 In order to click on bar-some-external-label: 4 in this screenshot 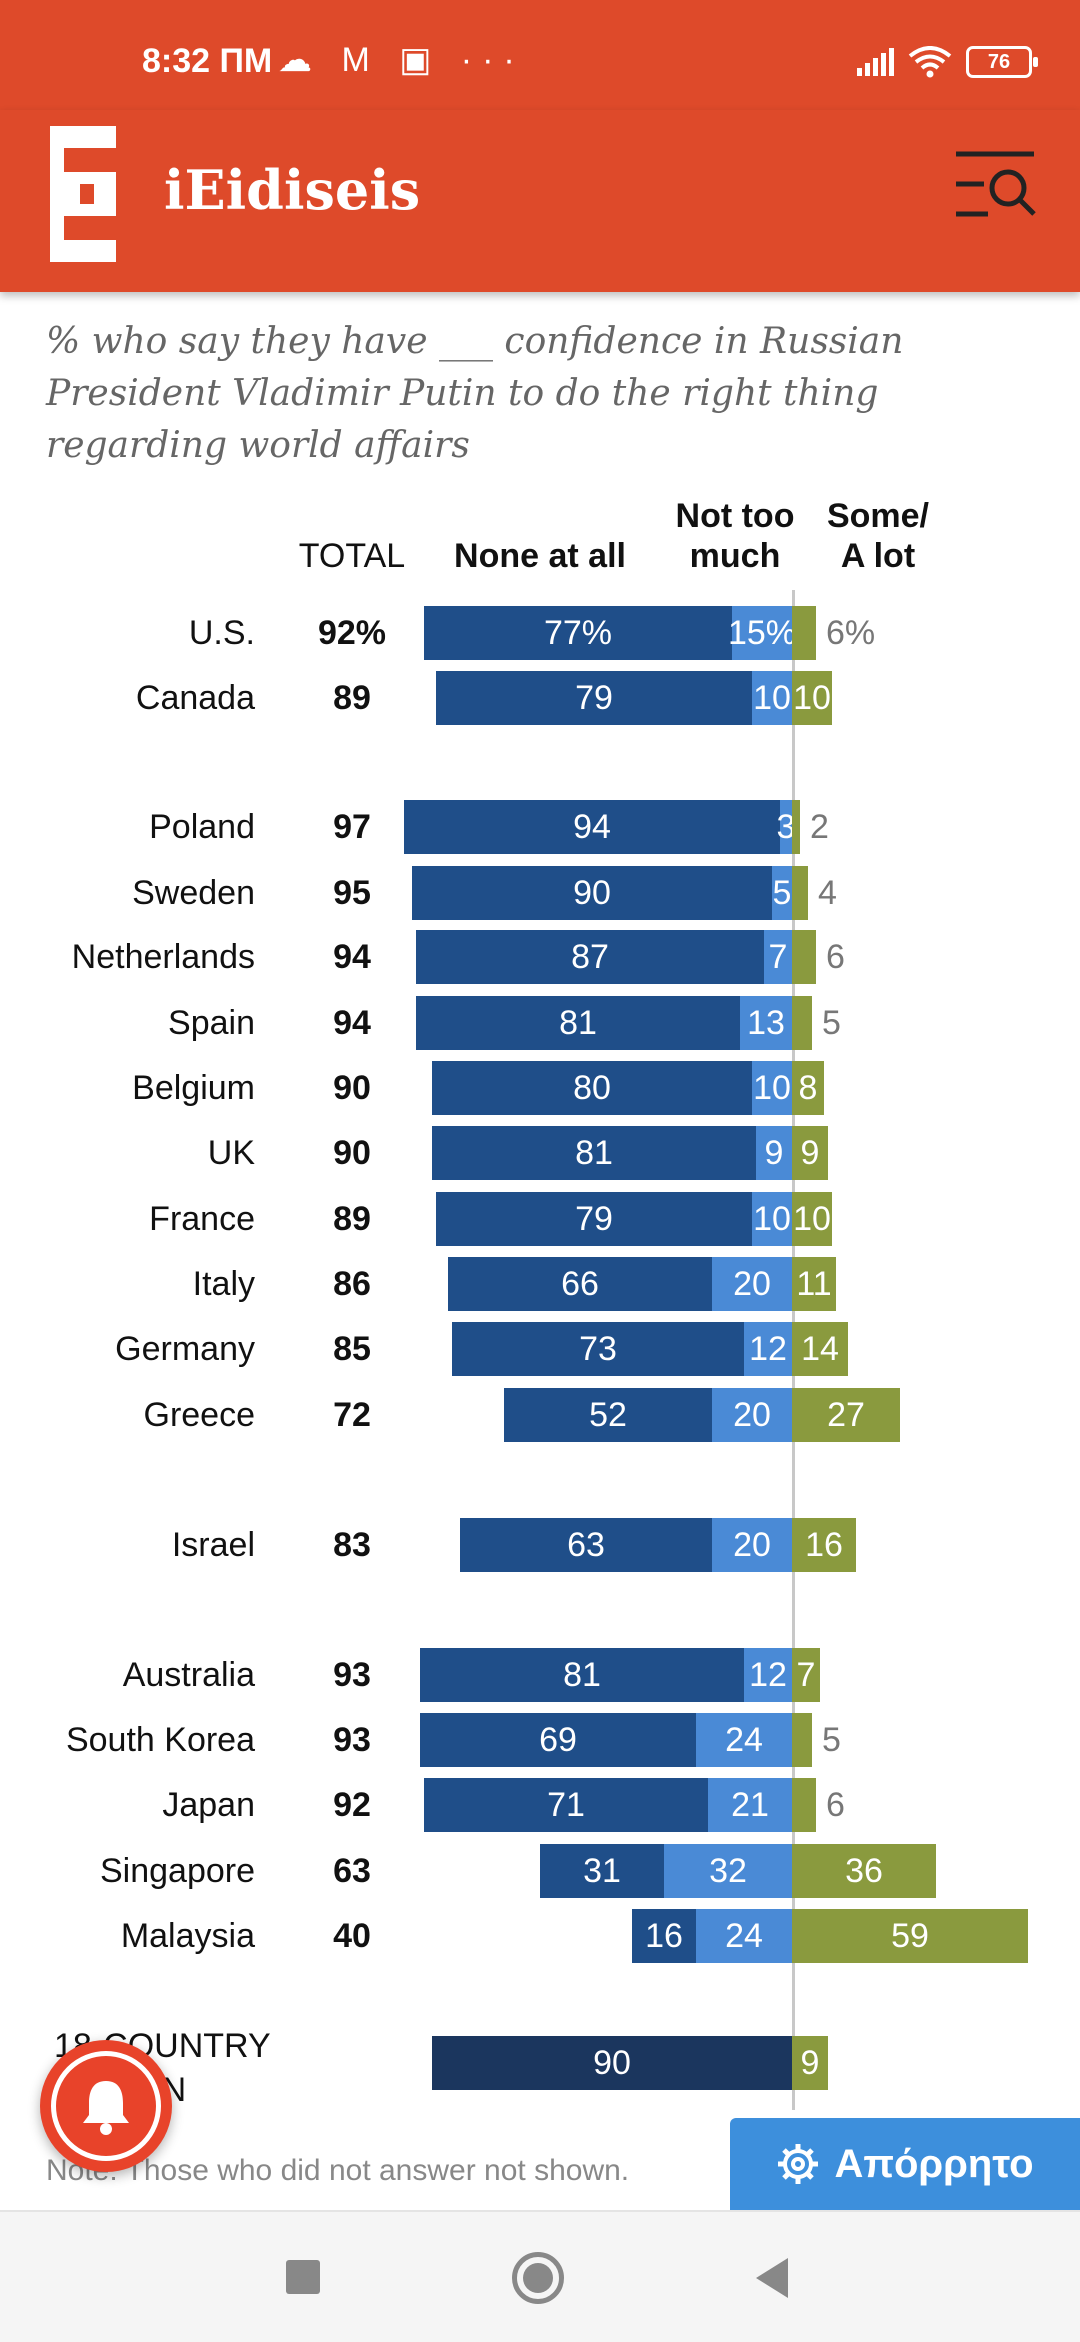, I will do `click(827, 893)`.